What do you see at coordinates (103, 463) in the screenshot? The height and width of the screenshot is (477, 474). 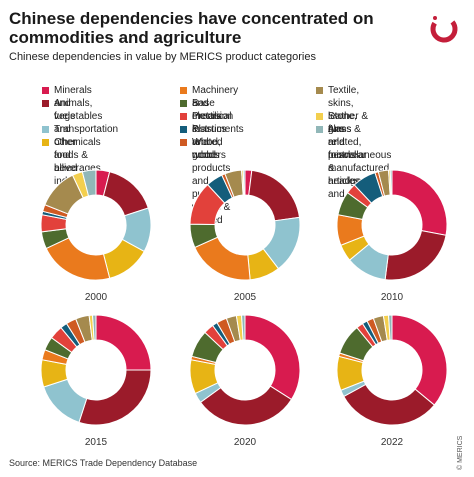 I see `source-note: Source: MERICS Trade Dependency Database` at bounding box center [103, 463].